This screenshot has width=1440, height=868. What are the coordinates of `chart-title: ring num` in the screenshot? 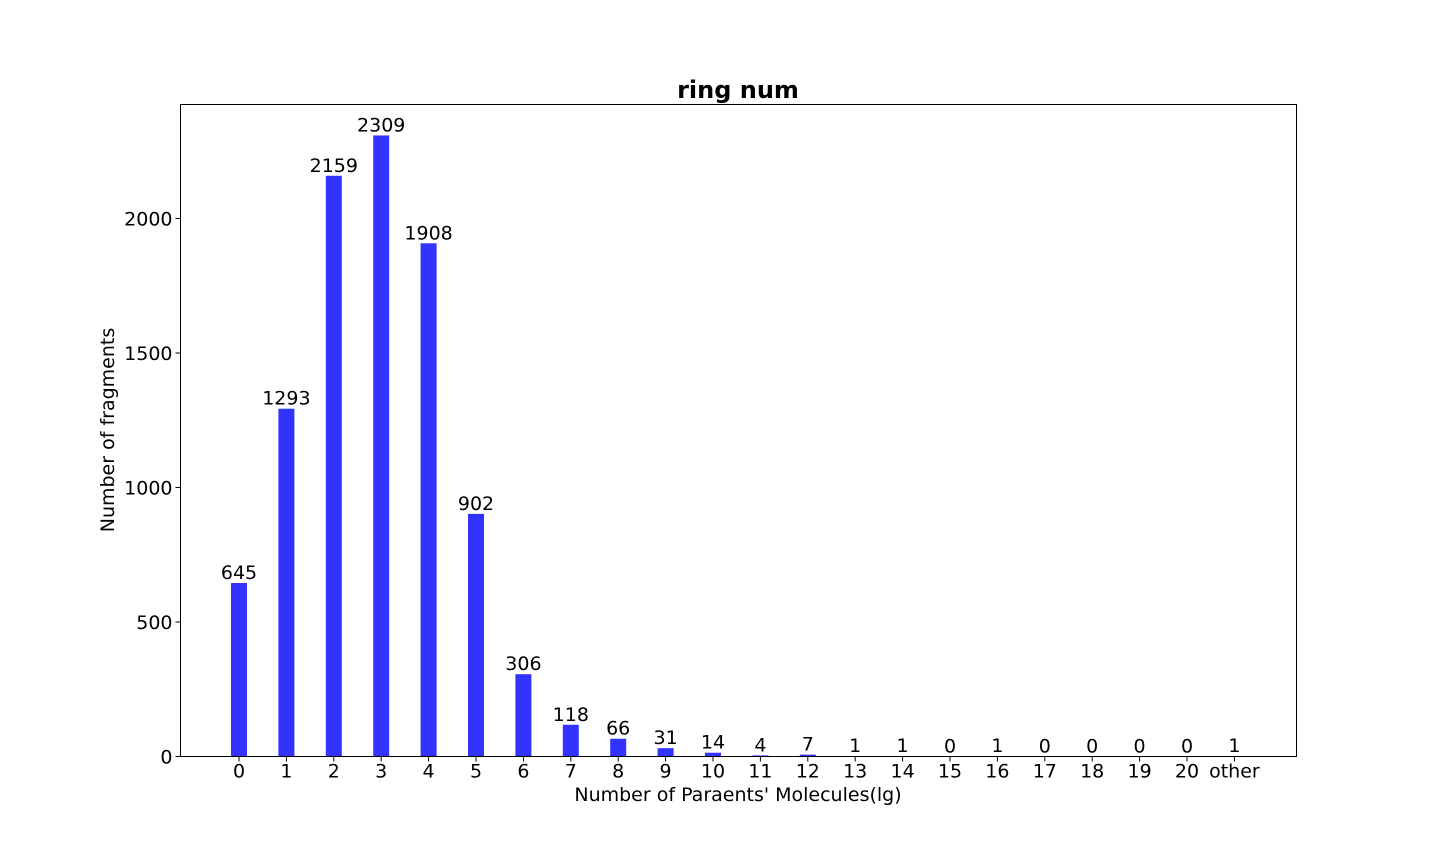 It's located at (738, 90).